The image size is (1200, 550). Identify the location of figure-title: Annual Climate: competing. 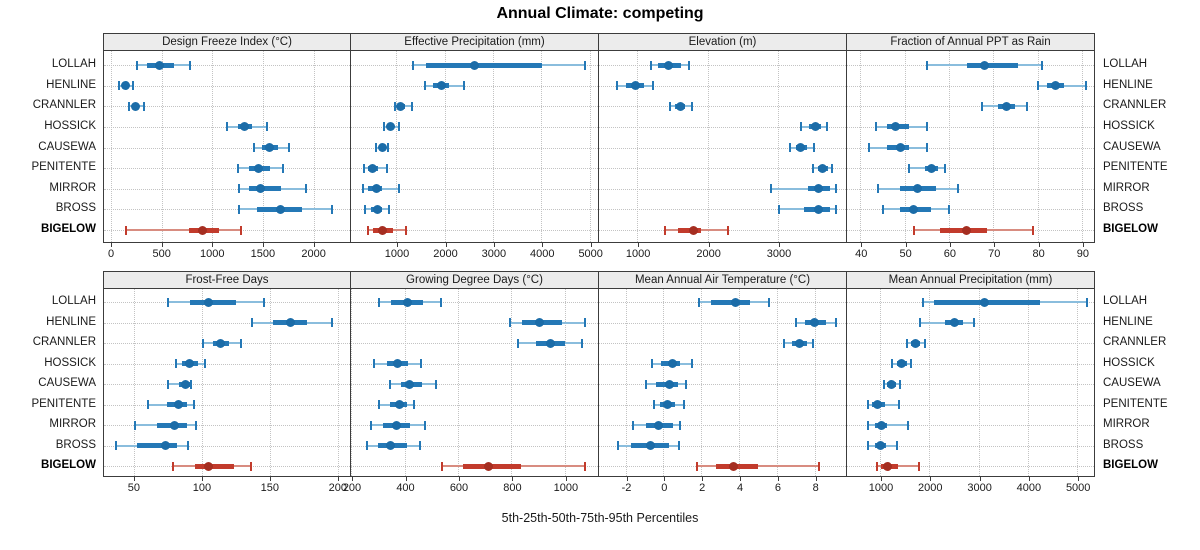
(600, 13).